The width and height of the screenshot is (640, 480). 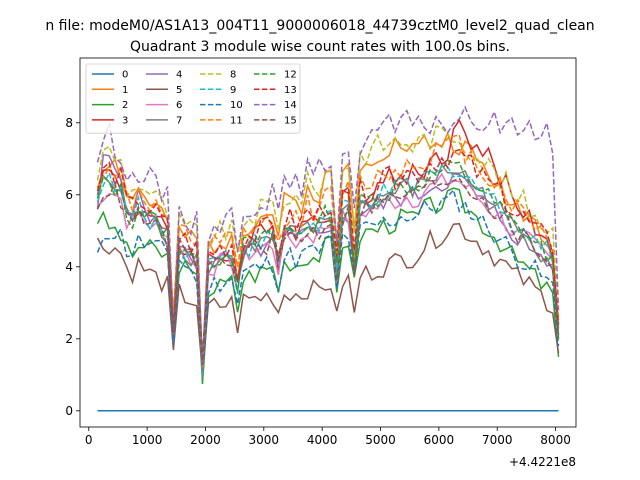 What do you see at coordinates (439, 440) in the screenshot?
I see `x-tick-label: 6000` at bounding box center [439, 440].